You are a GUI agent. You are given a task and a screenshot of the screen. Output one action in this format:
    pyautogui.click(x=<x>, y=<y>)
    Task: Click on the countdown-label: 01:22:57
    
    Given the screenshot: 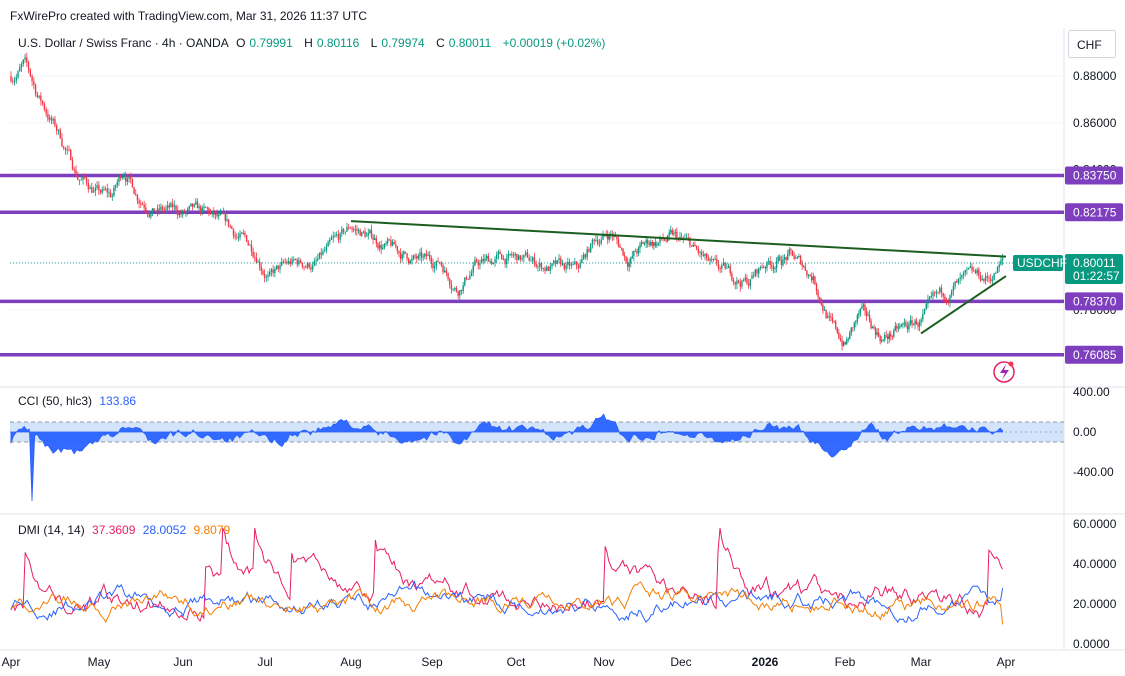 What is the action you would take?
    pyautogui.click(x=1096, y=276)
    